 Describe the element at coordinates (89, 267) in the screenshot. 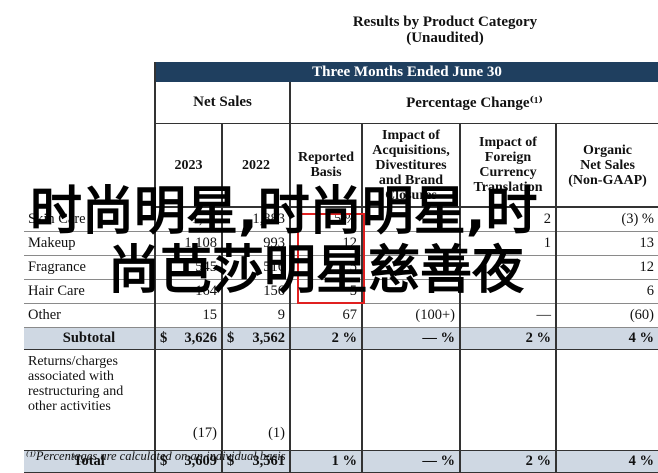

I see `row-label: Fragrance` at that location.